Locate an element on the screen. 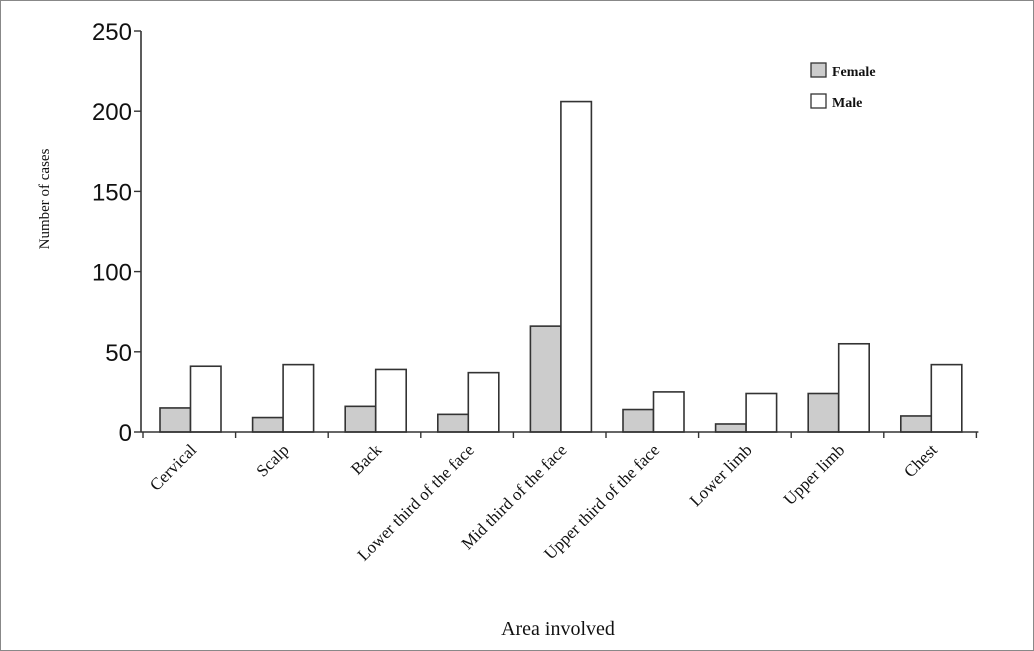  x-tick-label: Upper limb is located at coordinates (814, 474).